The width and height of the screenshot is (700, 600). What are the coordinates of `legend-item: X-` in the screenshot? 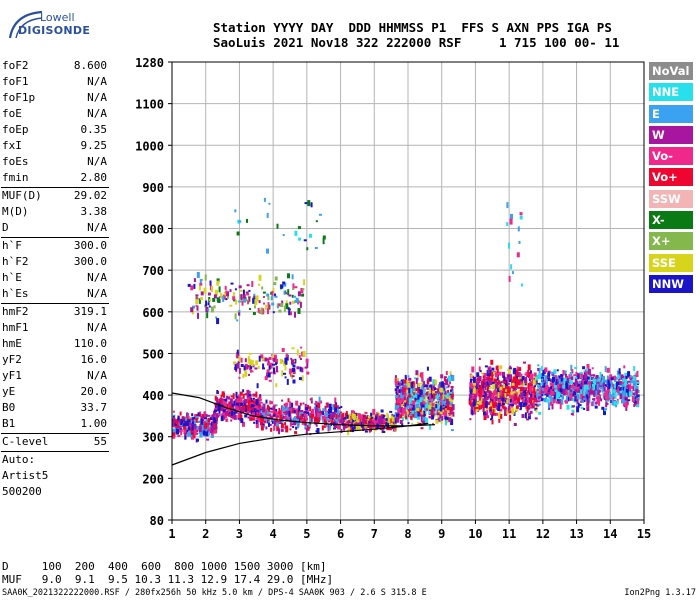 It's located at (671, 220).